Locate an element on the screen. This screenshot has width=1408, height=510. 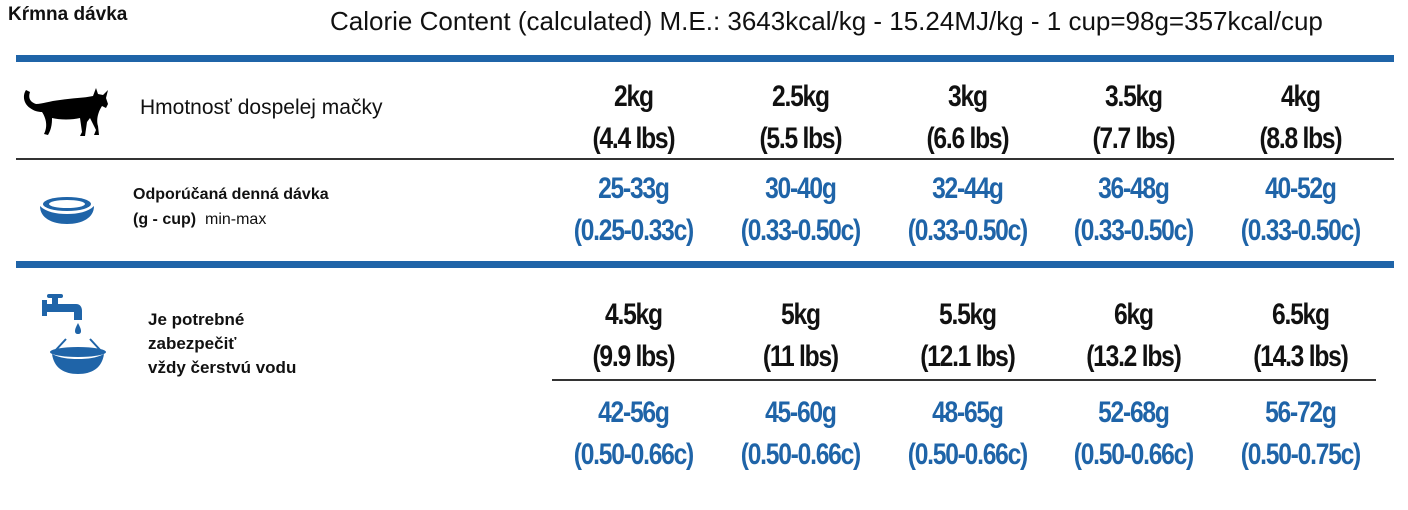
weight-lbs: (12.1 lbs) is located at coordinates (967, 356).